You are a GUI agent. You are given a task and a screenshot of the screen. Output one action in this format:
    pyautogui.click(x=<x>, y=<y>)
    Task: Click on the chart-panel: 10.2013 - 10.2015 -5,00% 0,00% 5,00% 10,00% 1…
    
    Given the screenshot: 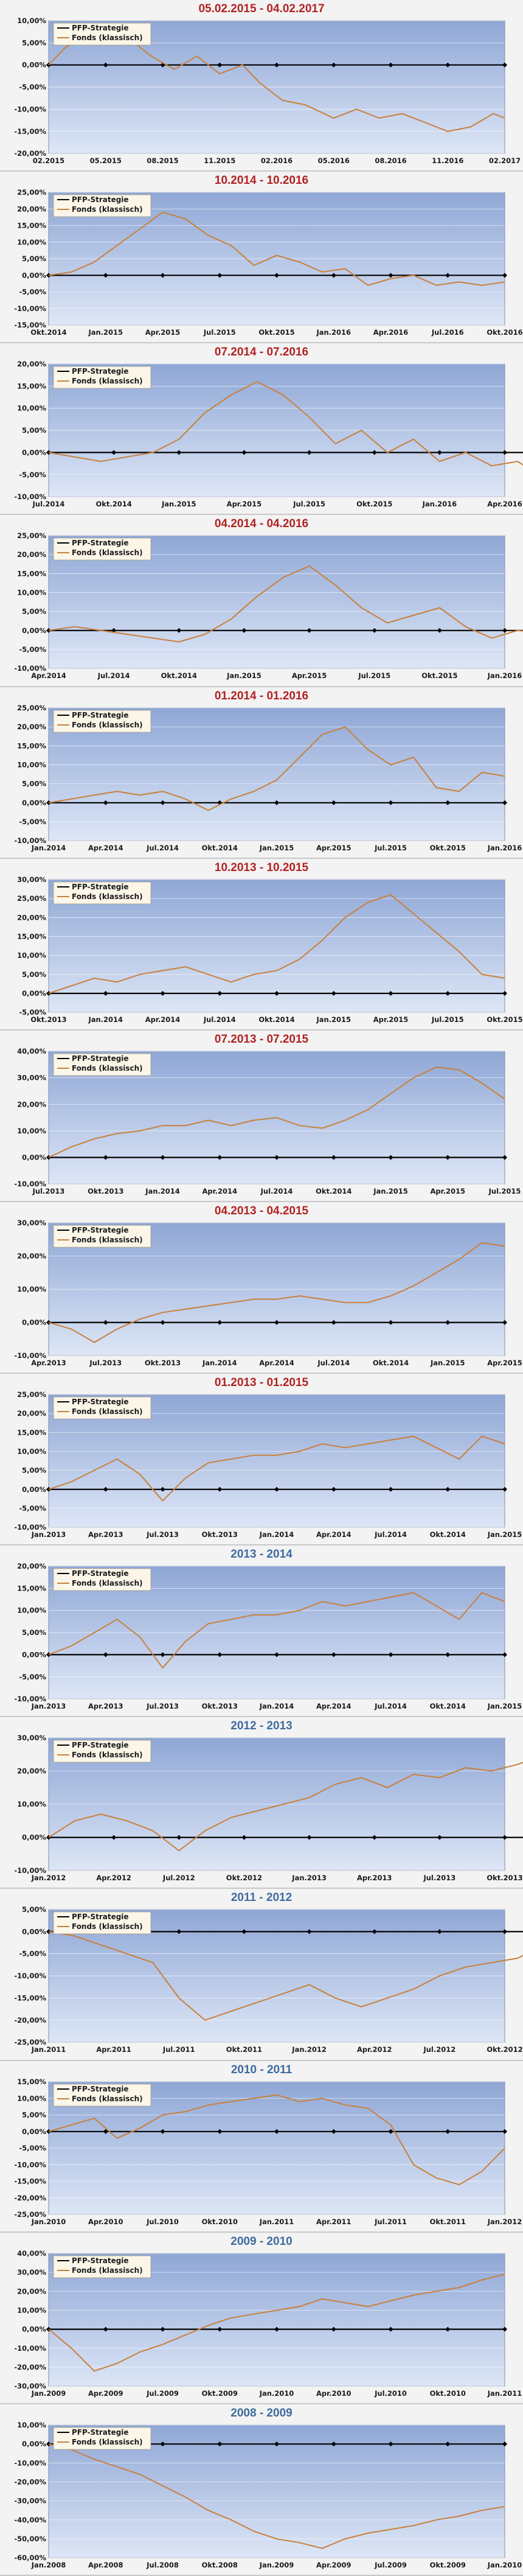 What is the action you would take?
    pyautogui.click(x=261, y=944)
    